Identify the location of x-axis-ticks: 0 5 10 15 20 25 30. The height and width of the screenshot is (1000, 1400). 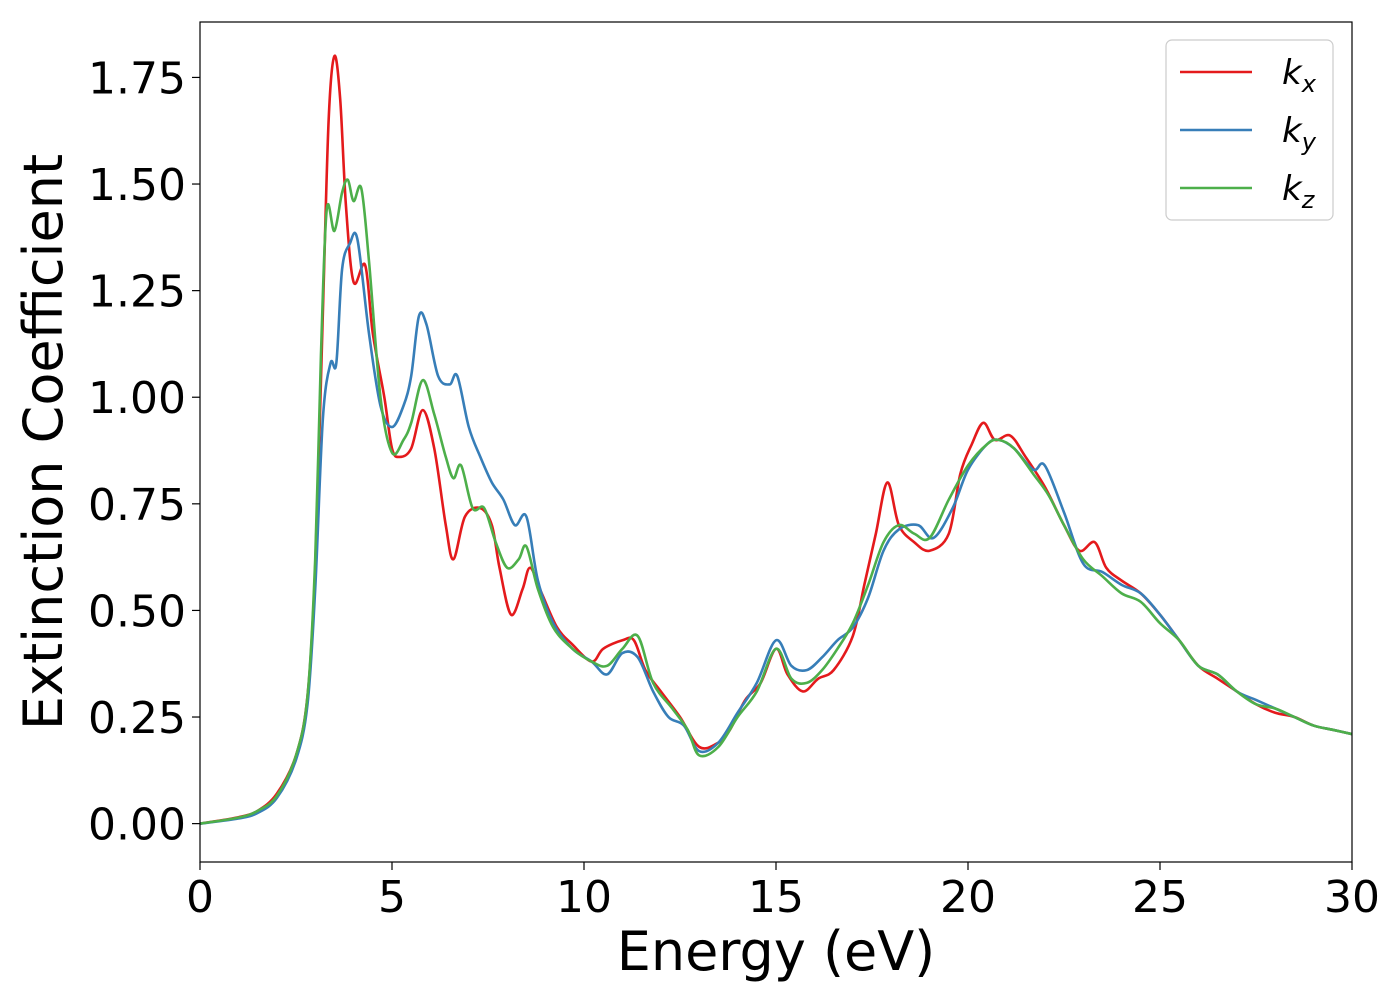
(783, 892).